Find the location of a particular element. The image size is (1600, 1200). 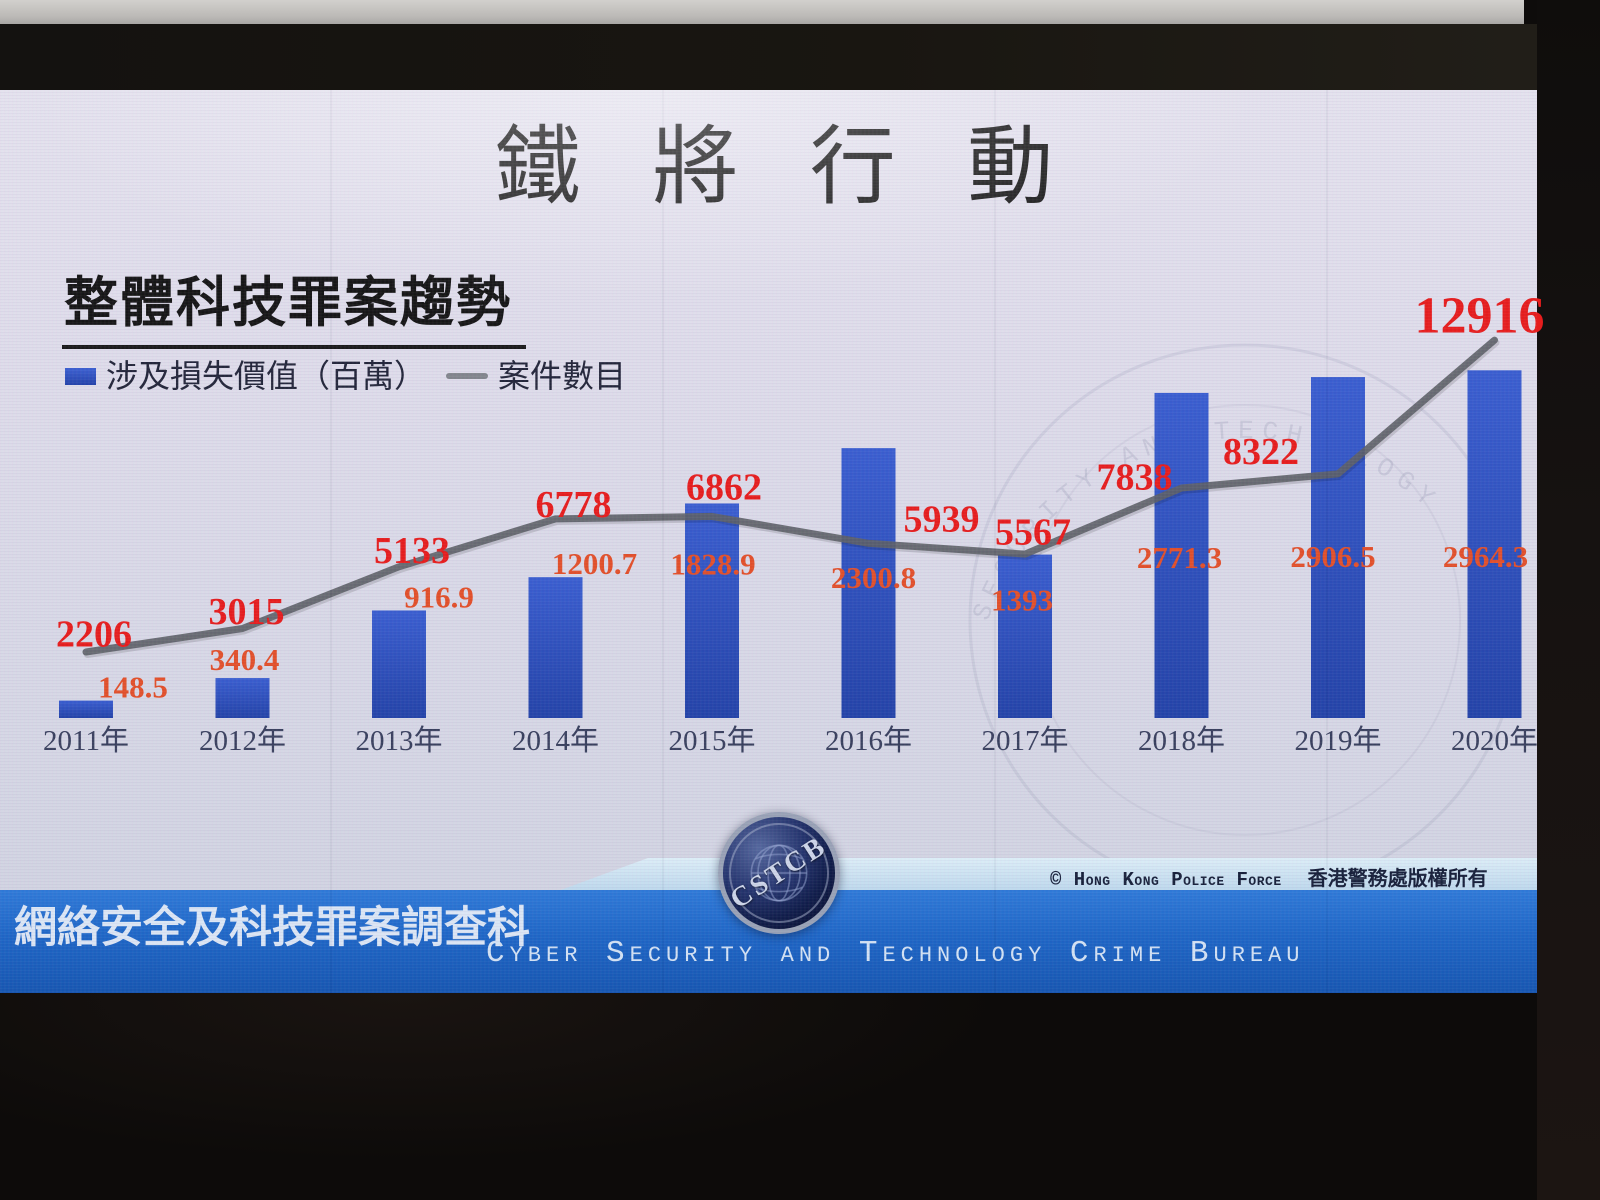

loss-value-label: 2906.5 is located at coordinates (1332, 556).